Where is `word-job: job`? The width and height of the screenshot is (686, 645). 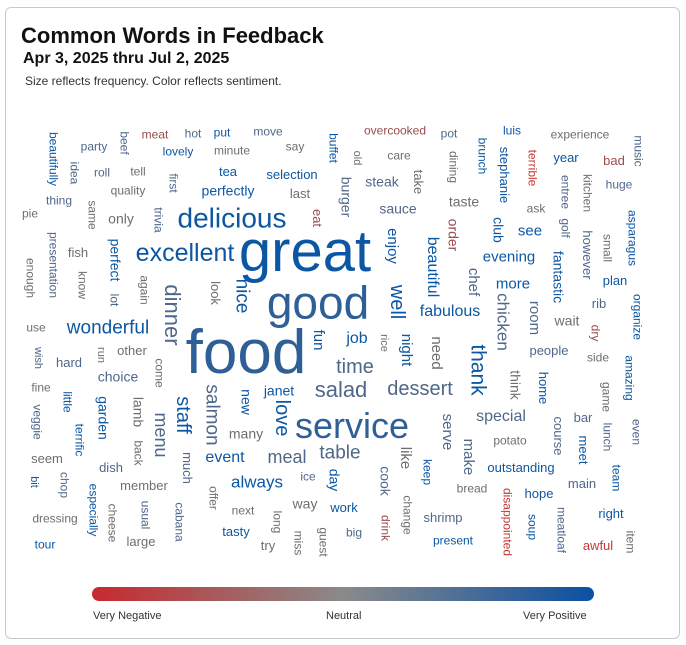
word-job: job is located at coordinates (357, 338).